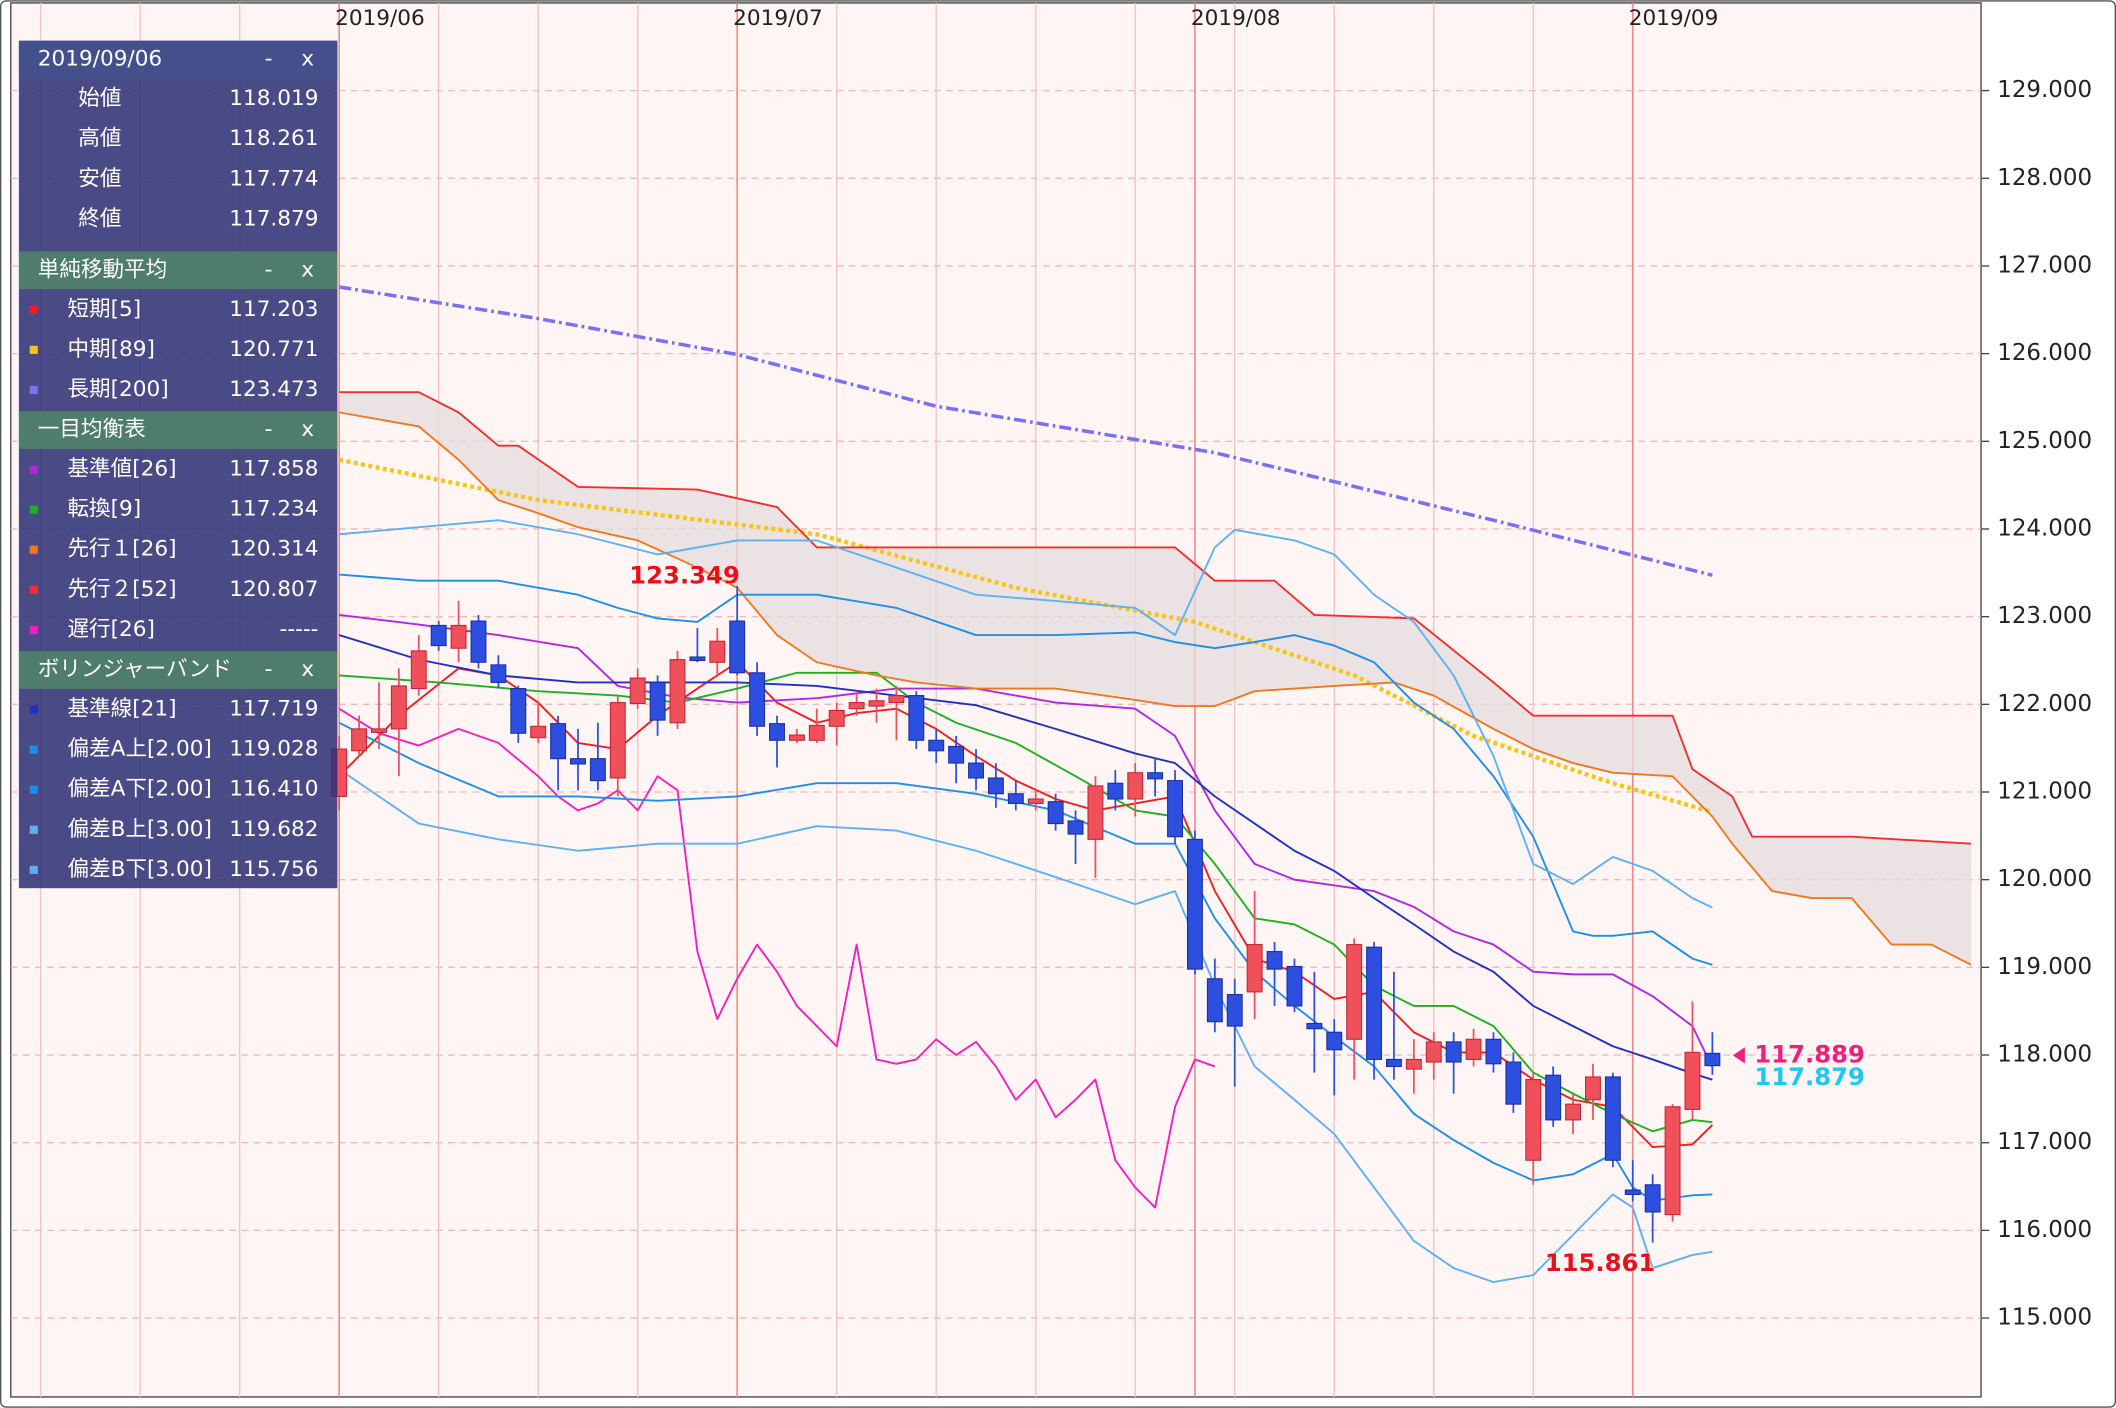 Image resolution: width=2116 pixels, height=1408 pixels. What do you see at coordinates (2044, 1230) in the screenshot?
I see `y-tick-label: 116.000` at bounding box center [2044, 1230].